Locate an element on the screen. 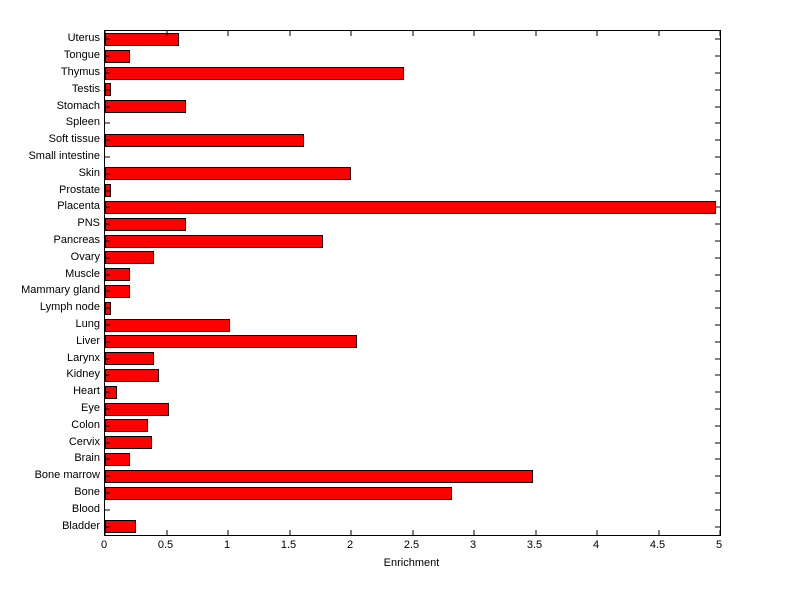 Image resolution: width=800 pixels, height=599 pixels. bar-uterus is located at coordinates (142, 39).